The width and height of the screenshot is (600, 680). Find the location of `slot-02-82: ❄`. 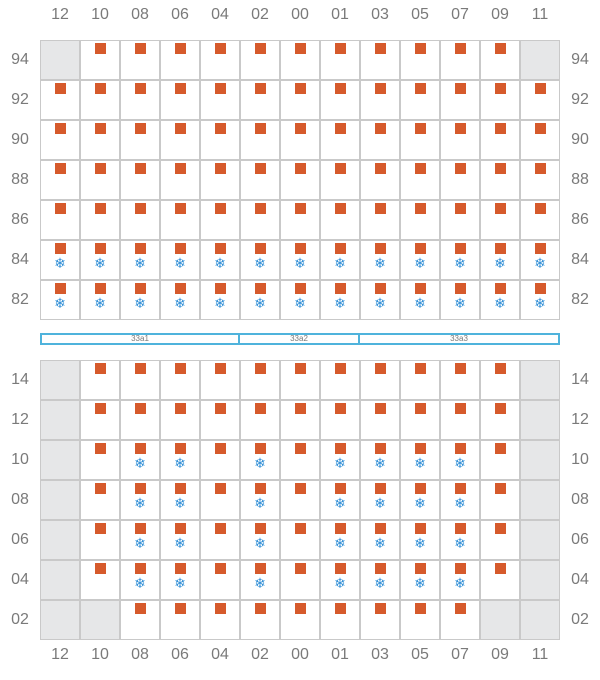

slot-02-82: ❄ is located at coordinates (260, 300).